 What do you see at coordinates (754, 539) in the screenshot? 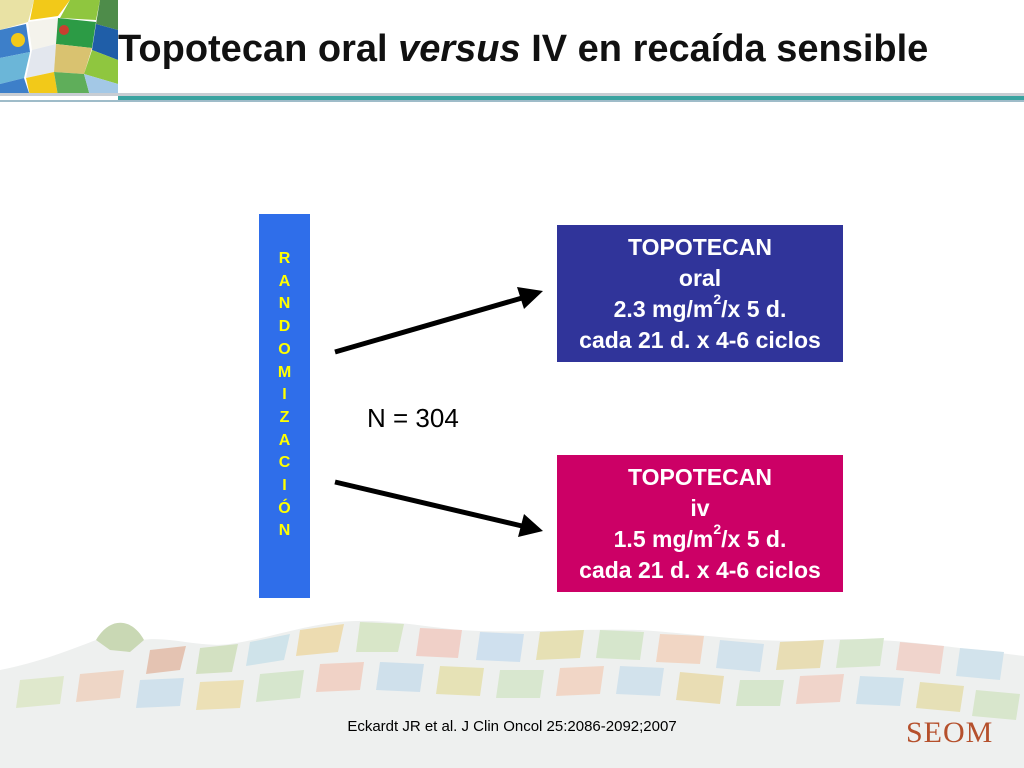
I see `iv-dose-rest: /x 5 d.` at bounding box center [754, 539].